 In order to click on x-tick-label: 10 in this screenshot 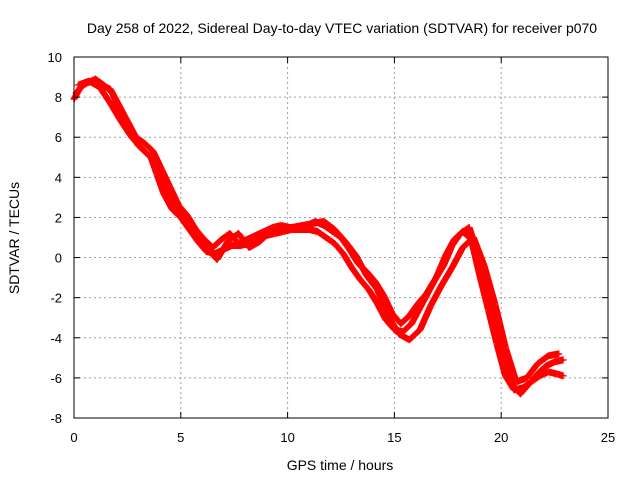, I will do `click(287, 437)`.